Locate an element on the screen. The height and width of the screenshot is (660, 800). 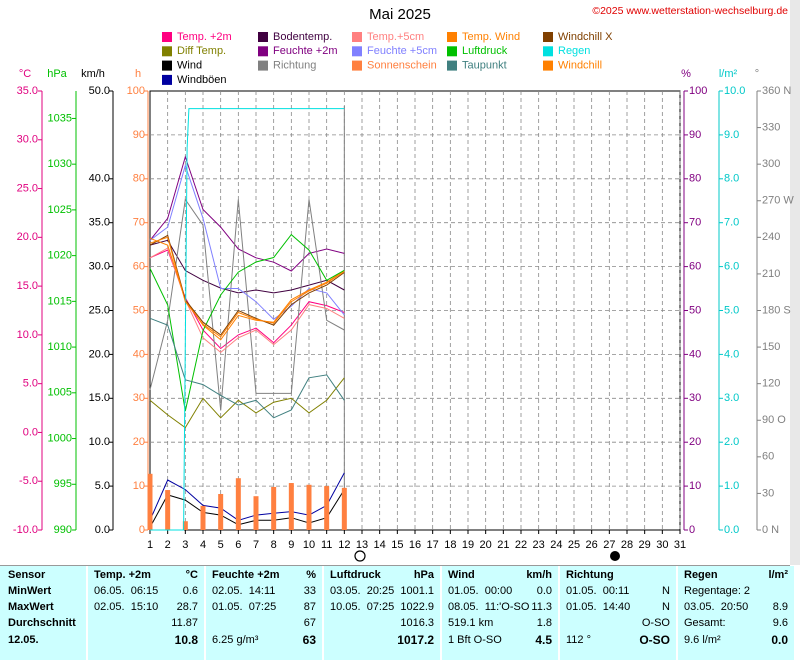
y-tick-label: 9.0 is located at coordinates (731, 135).